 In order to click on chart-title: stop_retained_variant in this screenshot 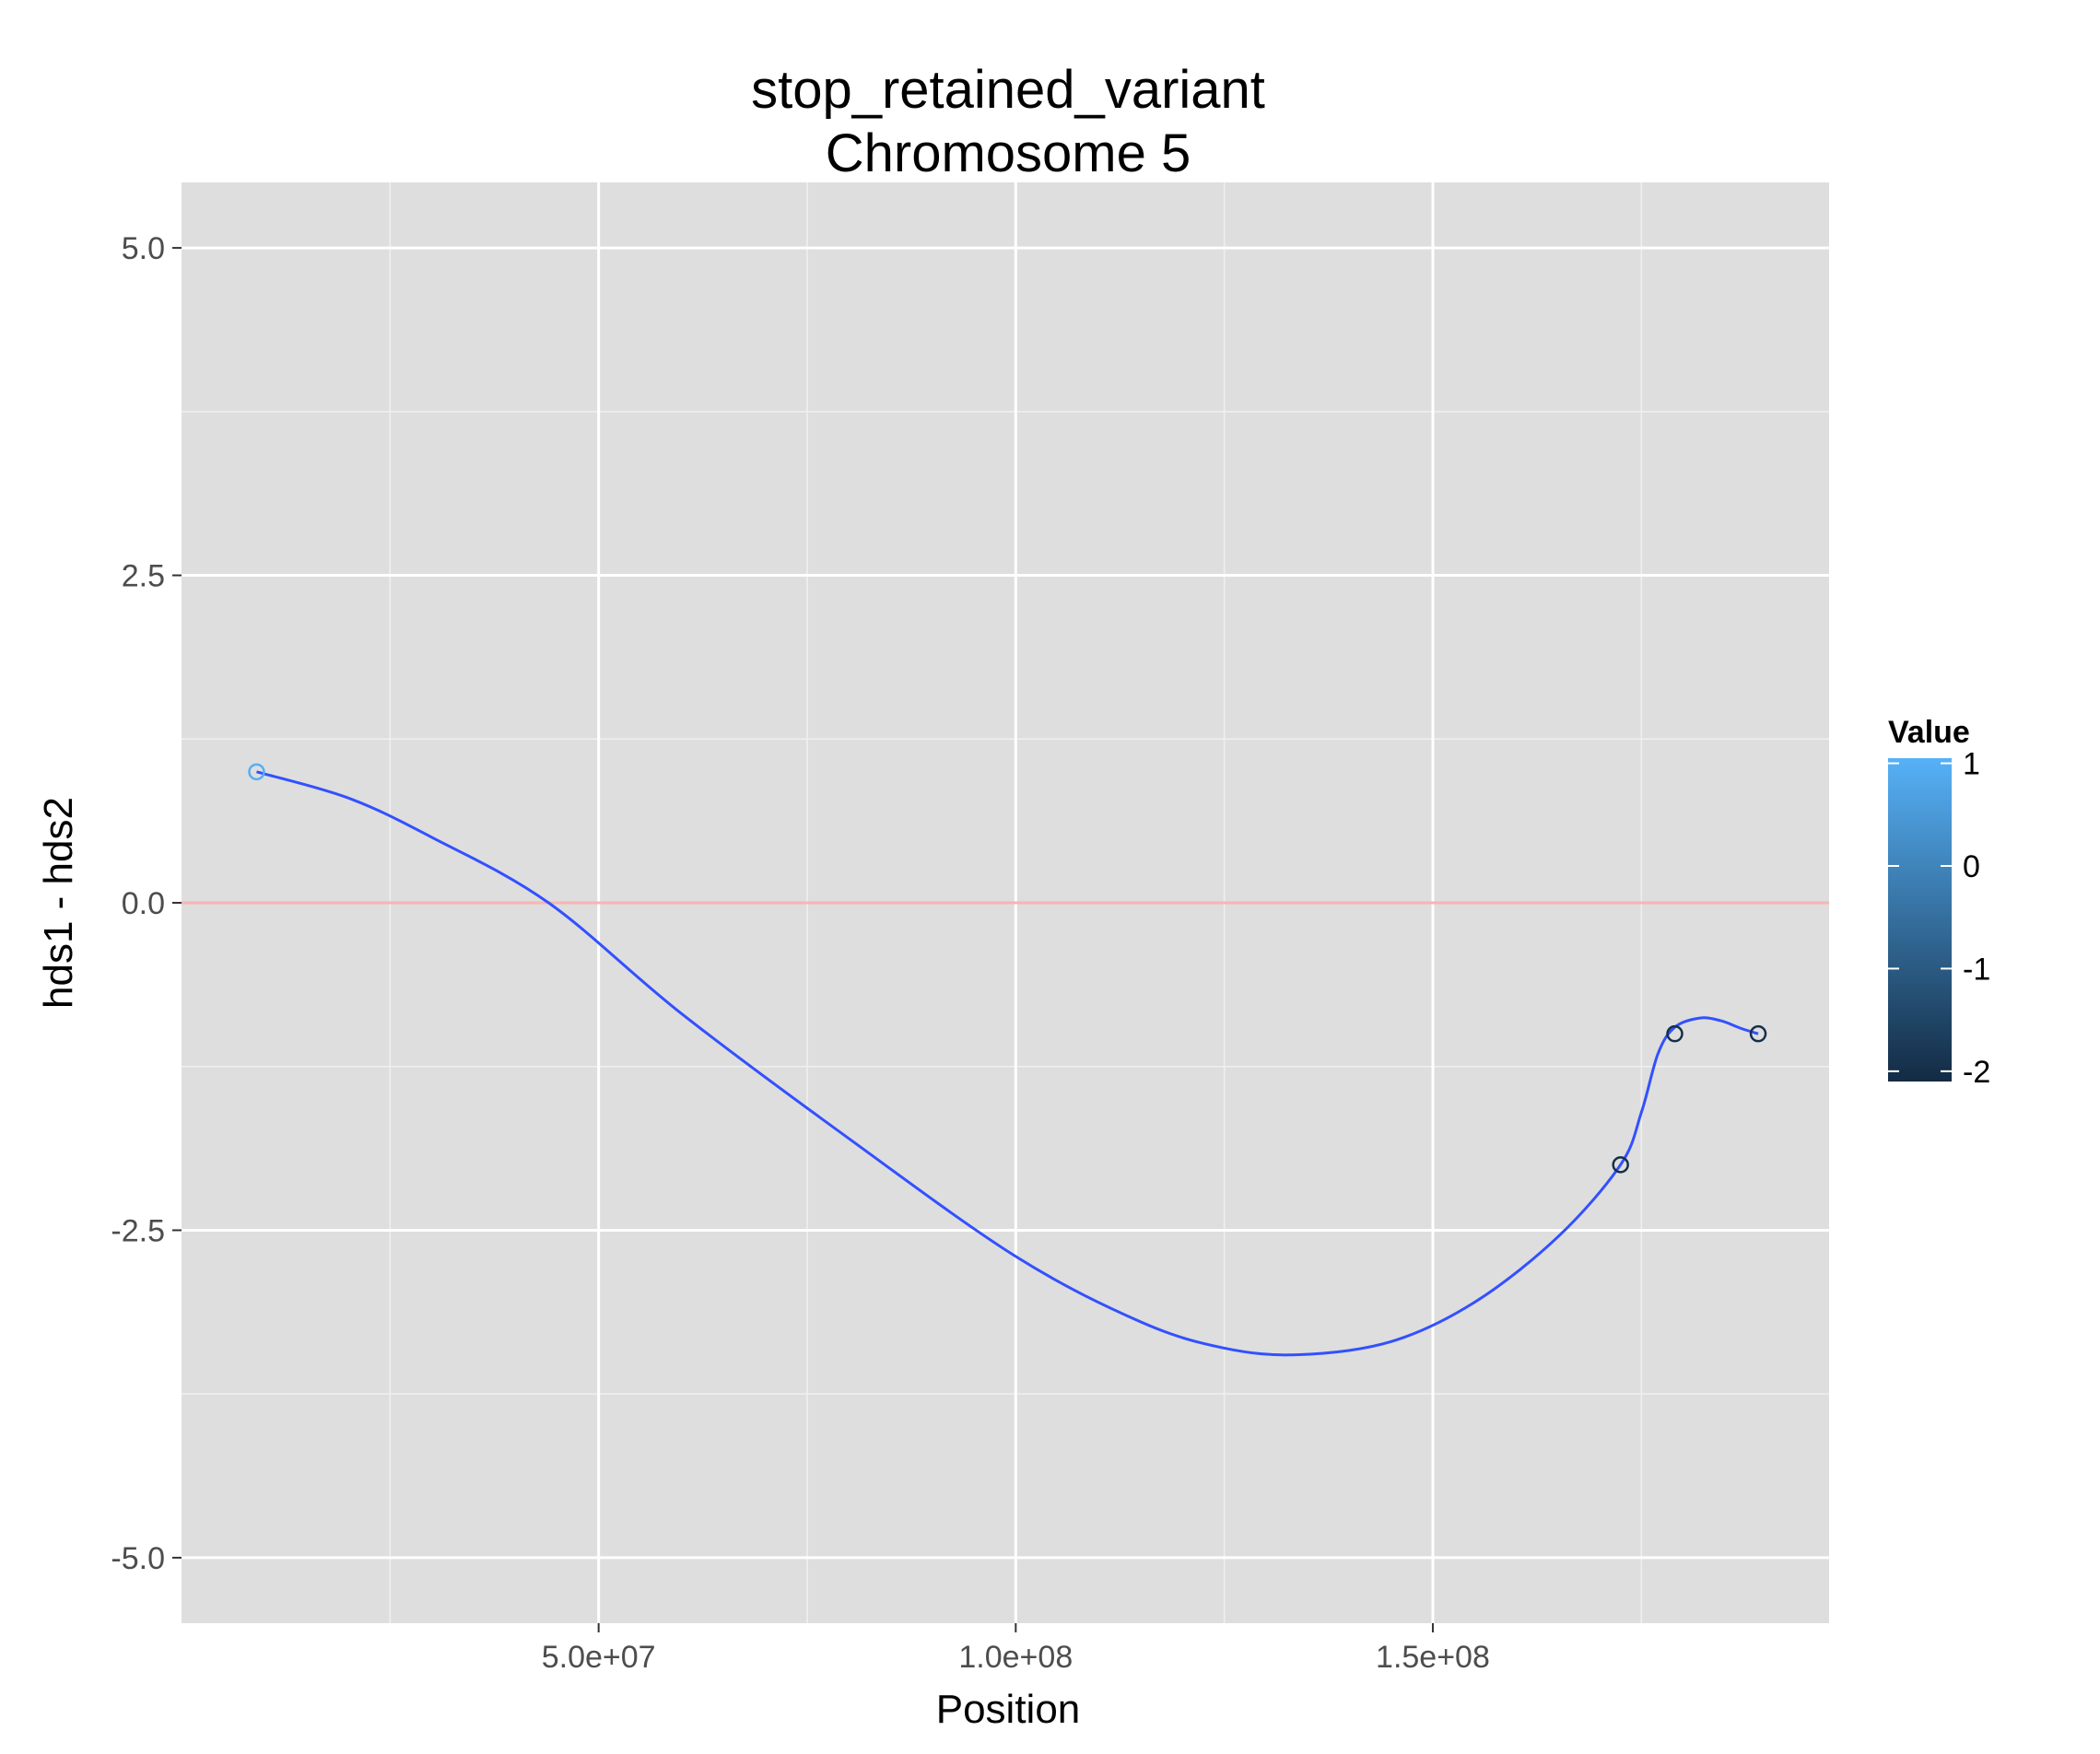, I will do `click(1008, 90)`.